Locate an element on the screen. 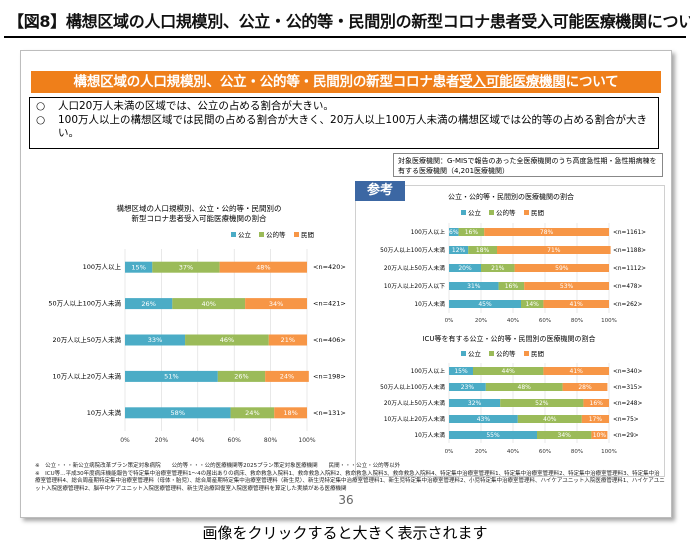  data-label: 32% is located at coordinates (475, 403).